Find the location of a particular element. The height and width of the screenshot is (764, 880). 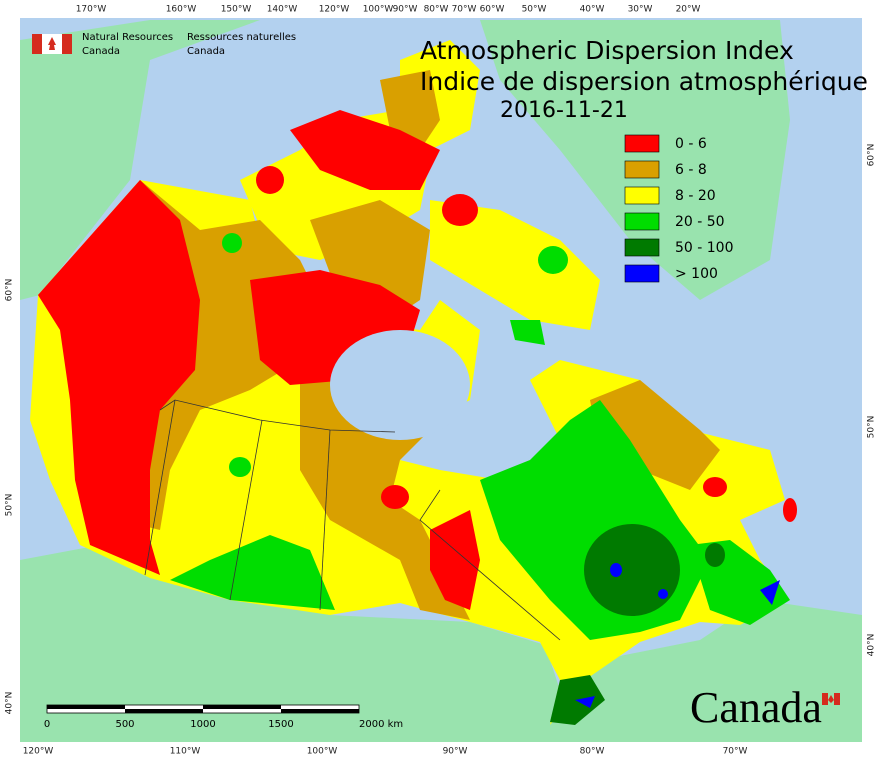

hudson-bay is located at coordinates (400, 385).